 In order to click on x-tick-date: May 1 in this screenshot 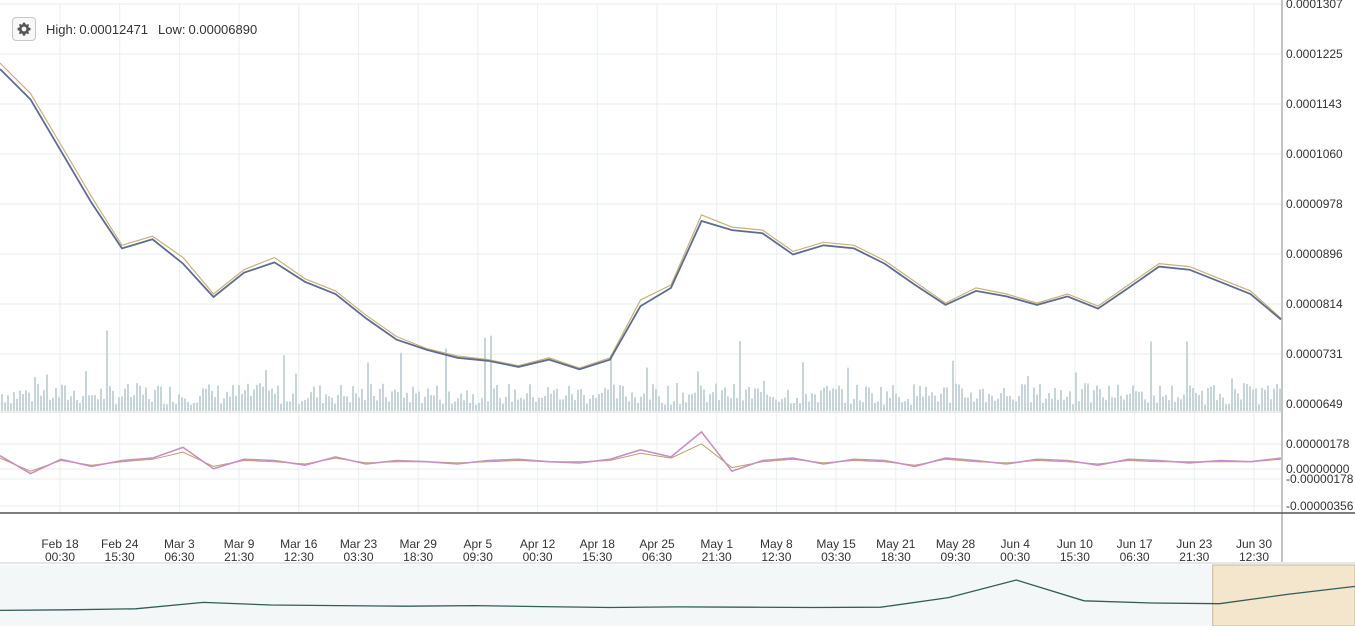, I will do `click(716, 544)`.